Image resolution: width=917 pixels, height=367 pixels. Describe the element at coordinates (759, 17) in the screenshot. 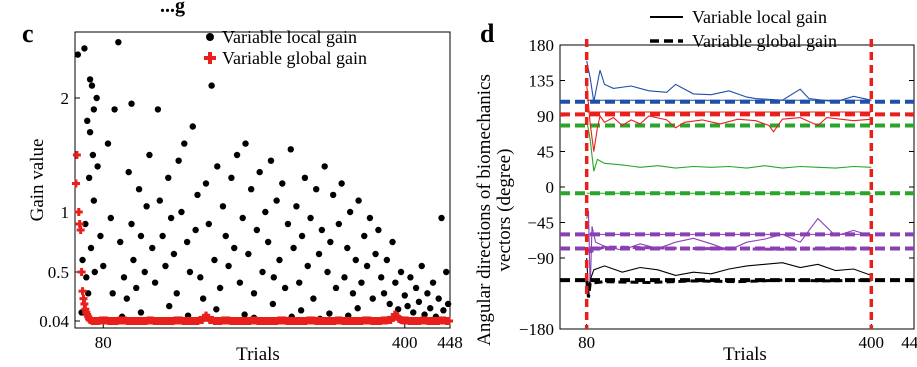

I see `legend-label-local-d: Variable local gain` at that location.